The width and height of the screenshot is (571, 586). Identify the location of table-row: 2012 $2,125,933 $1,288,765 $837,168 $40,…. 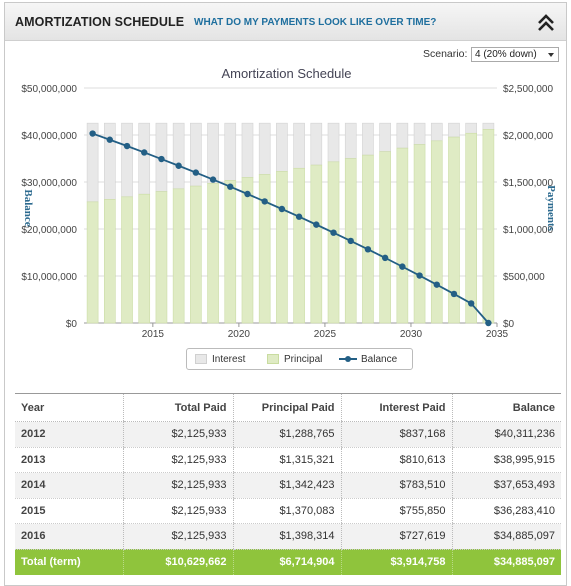
(288, 434).